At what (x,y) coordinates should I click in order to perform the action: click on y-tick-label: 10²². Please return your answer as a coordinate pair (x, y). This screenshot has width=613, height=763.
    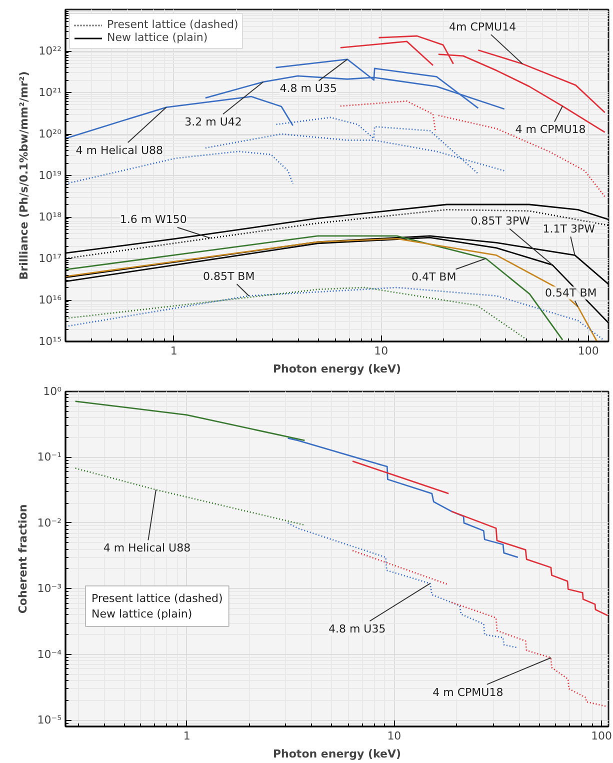
    Looking at the image, I should click on (50, 51).